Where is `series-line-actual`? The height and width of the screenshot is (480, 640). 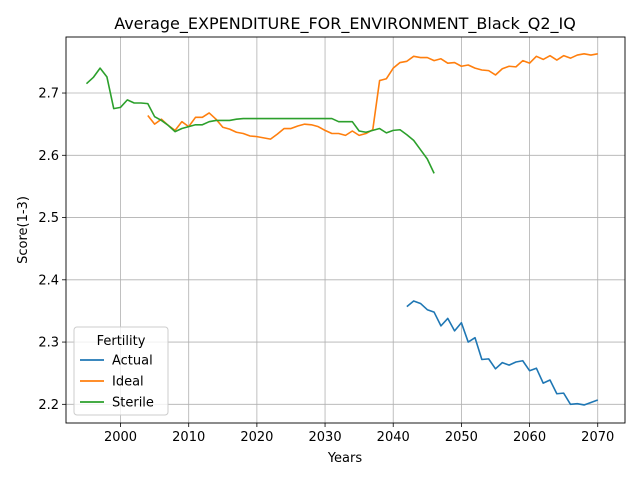 series-line-actual is located at coordinates (502, 353).